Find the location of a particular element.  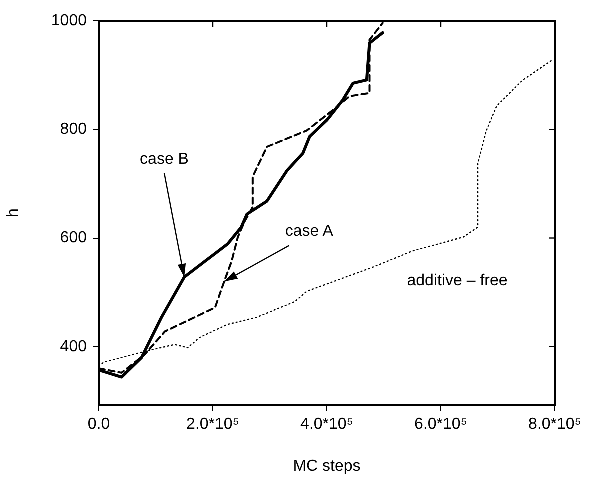

y-tick-label: 1000 is located at coordinates (69, 21).